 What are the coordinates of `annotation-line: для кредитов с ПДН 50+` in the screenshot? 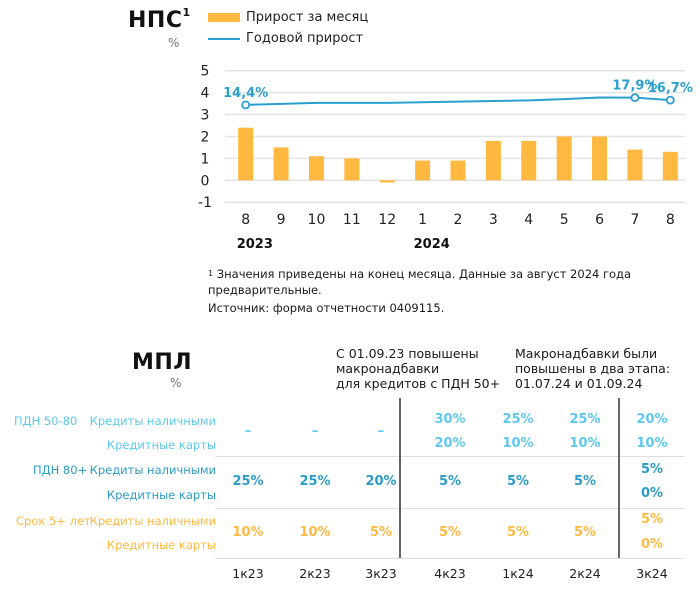 It's located at (418, 383).